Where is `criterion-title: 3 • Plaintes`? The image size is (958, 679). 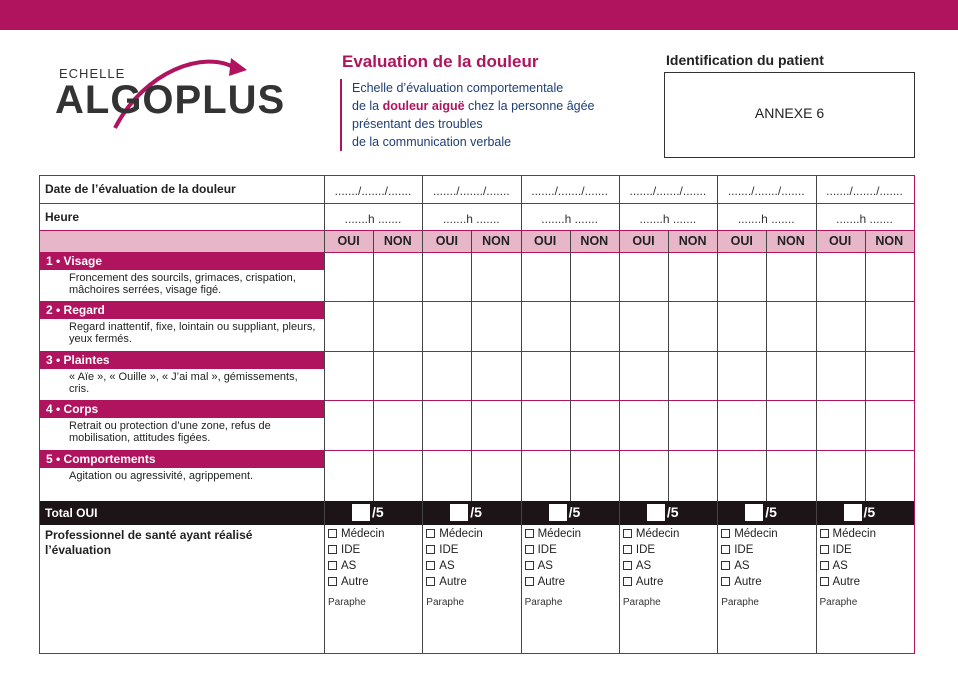 criterion-title: 3 • Plaintes is located at coordinates (182, 360).